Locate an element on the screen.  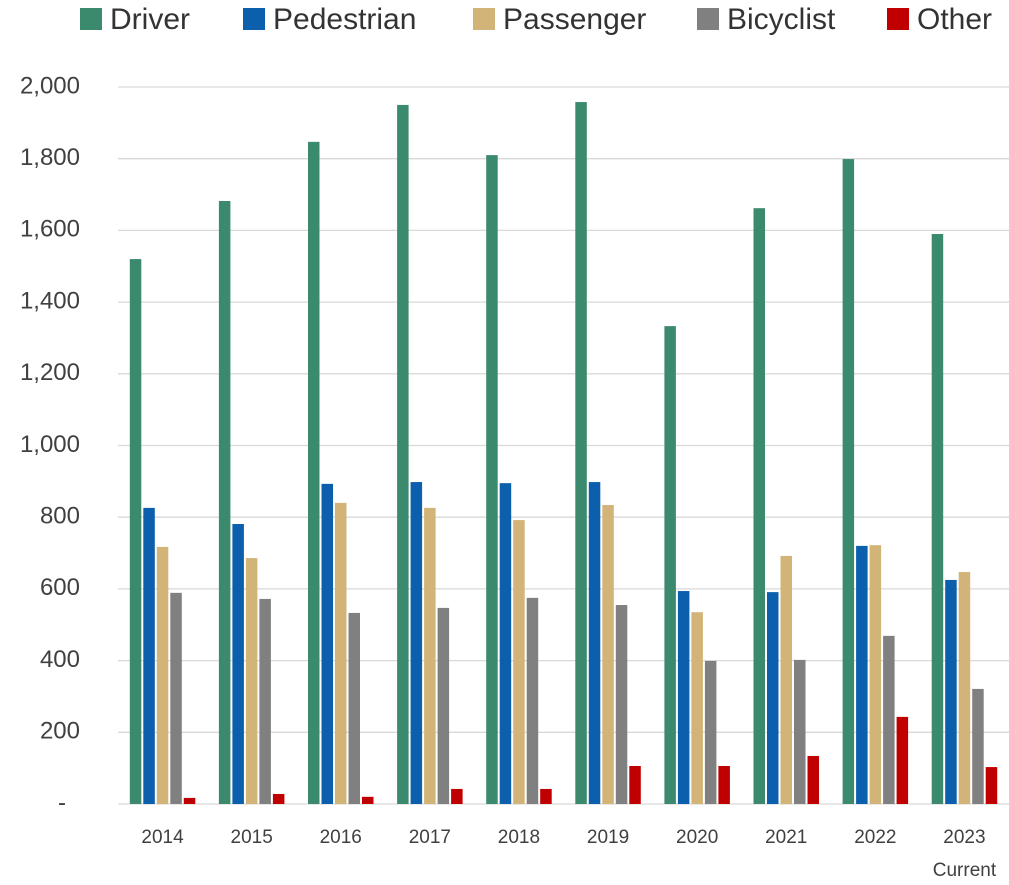
legend-label: Passenger is located at coordinates (574, 19).